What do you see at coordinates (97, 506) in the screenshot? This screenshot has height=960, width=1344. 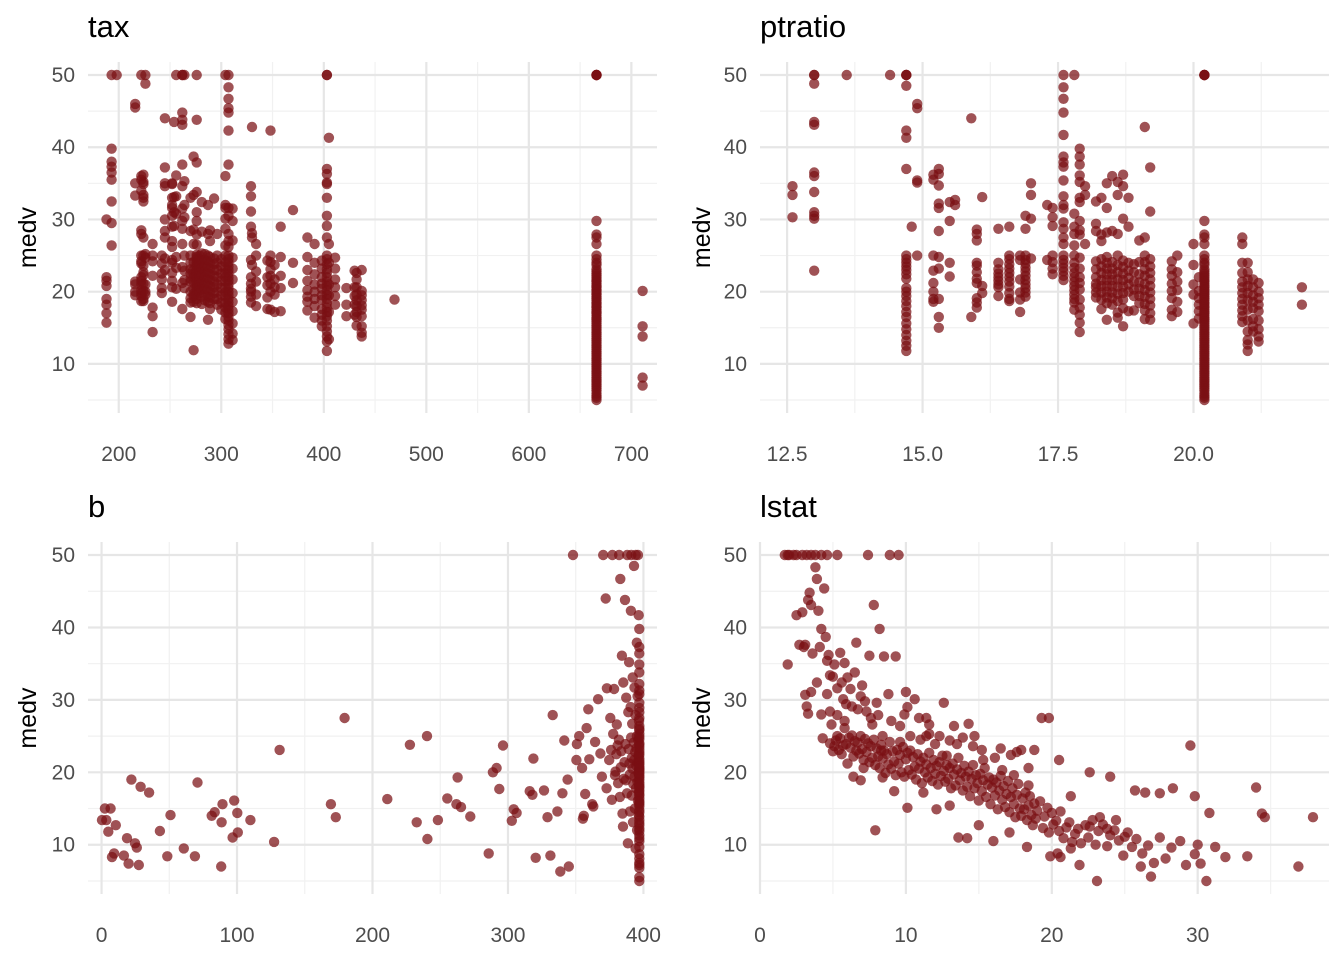 I see `panel-title-b: b` at bounding box center [97, 506].